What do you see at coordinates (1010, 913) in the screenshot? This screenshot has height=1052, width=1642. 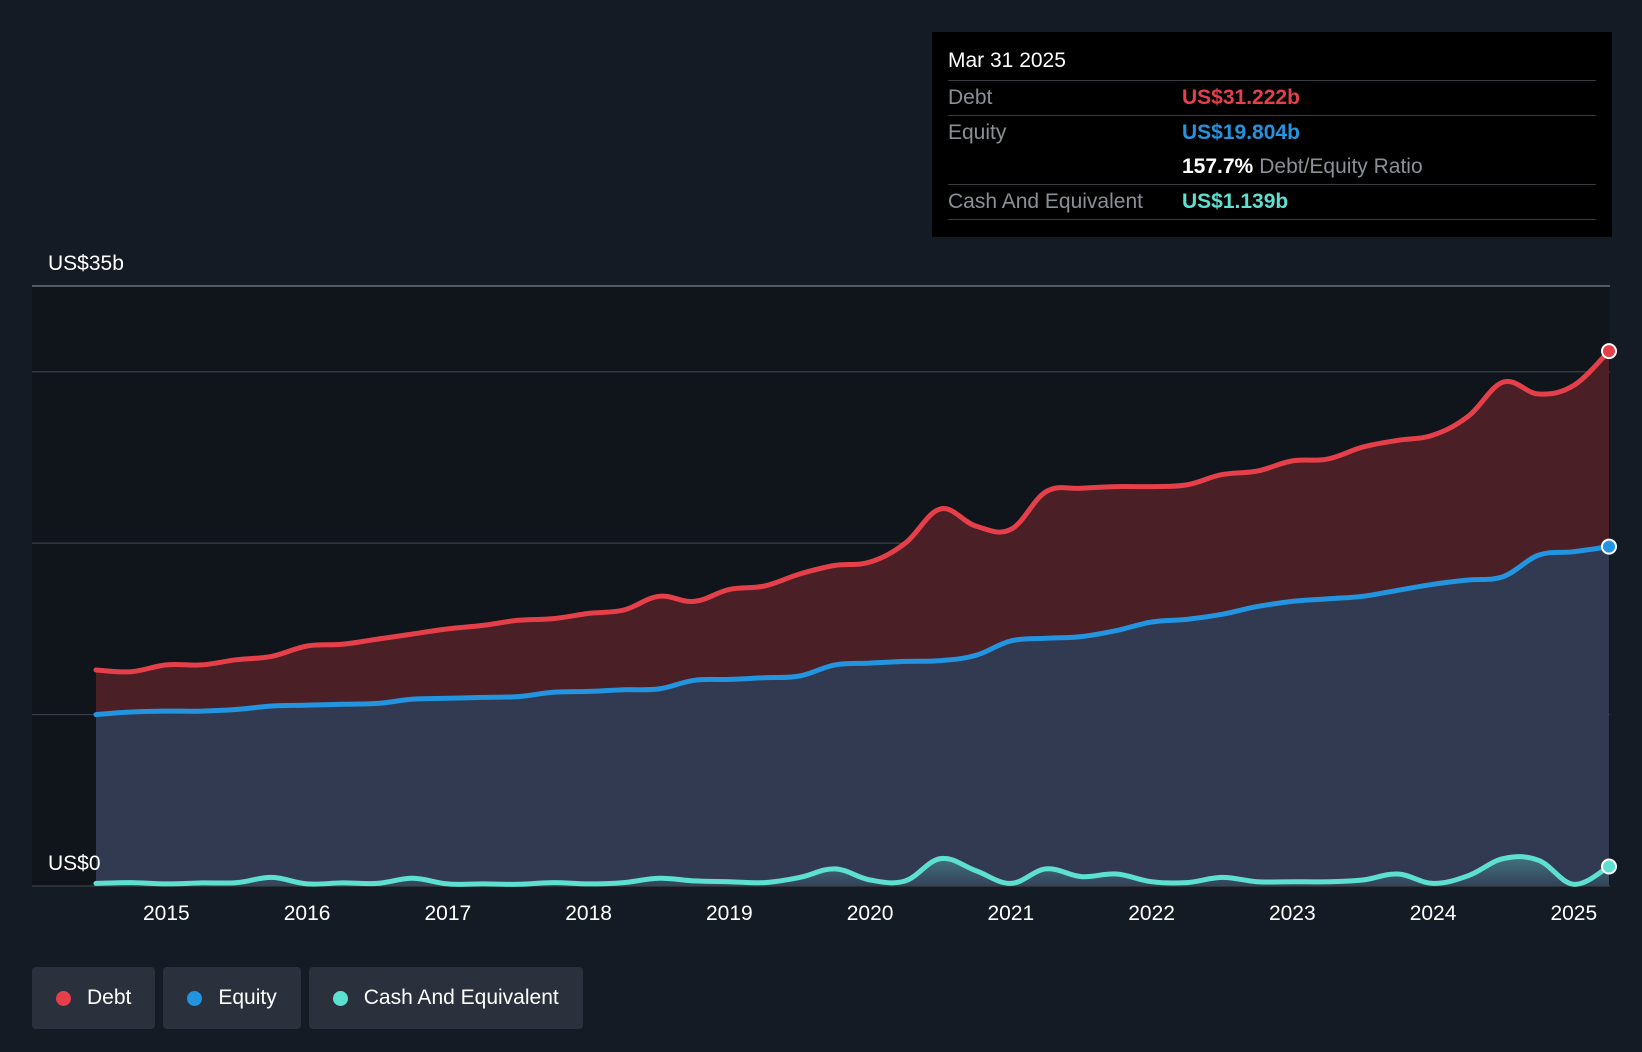 I see `x-tick-label-2021: 2021` at bounding box center [1010, 913].